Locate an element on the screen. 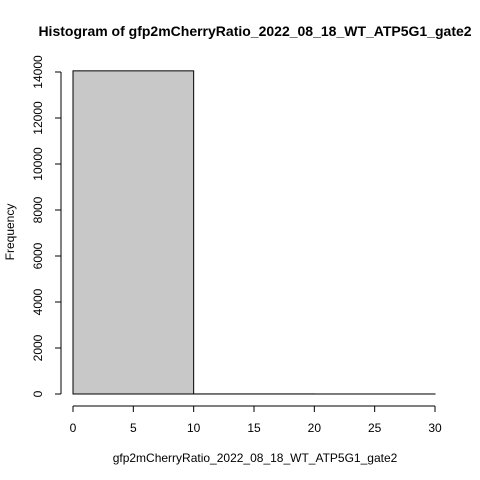 This screenshot has width=480, height=480. x-tick-label: 0 is located at coordinates (73, 428).